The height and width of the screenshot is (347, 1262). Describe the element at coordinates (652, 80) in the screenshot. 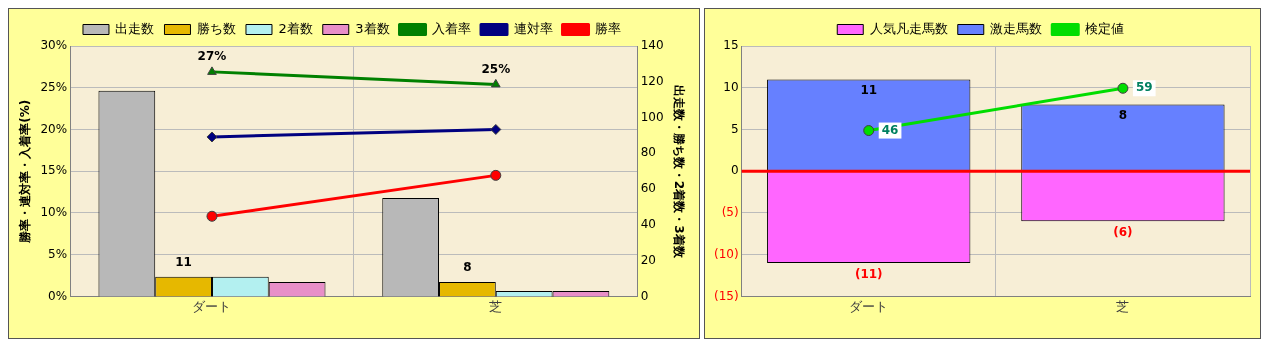

I see `y2-tick-label: 120` at that location.